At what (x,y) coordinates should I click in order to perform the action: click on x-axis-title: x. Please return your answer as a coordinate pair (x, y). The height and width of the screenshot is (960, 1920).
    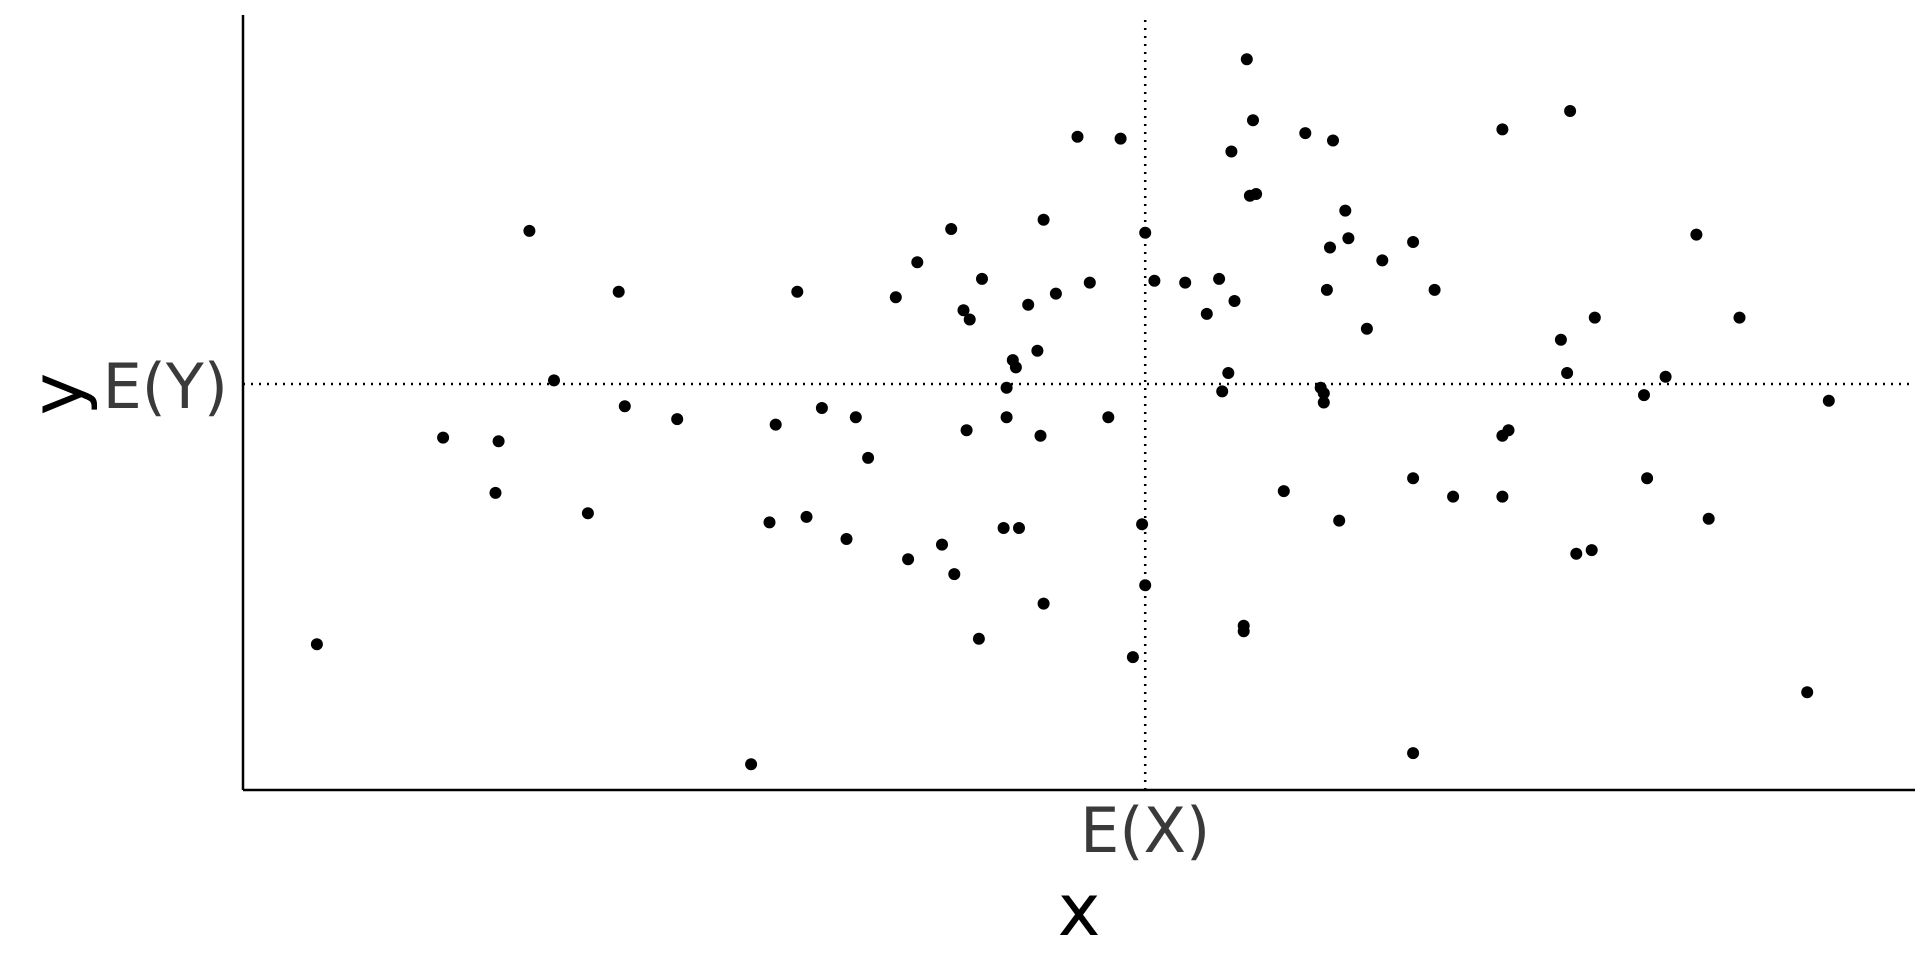
    Looking at the image, I should click on (1079, 910).